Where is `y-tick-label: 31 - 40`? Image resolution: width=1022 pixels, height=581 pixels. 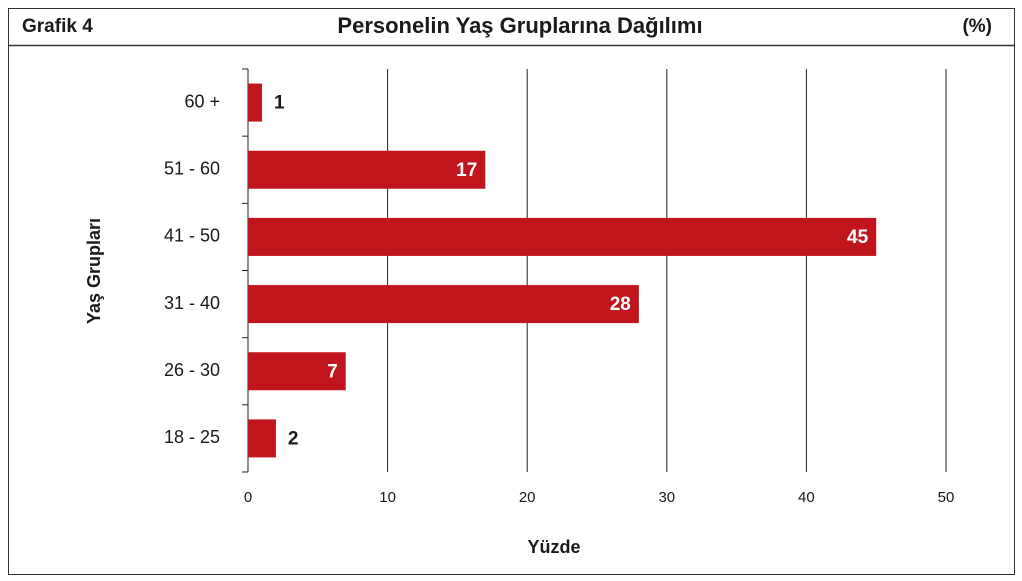 y-tick-label: 31 - 40 is located at coordinates (192, 303).